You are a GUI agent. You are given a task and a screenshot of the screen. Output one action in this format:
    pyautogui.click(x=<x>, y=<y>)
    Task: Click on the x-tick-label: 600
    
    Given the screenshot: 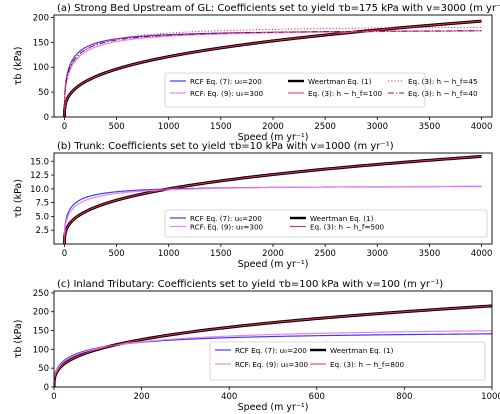 What is the action you would take?
    pyautogui.click(x=317, y=397)
    